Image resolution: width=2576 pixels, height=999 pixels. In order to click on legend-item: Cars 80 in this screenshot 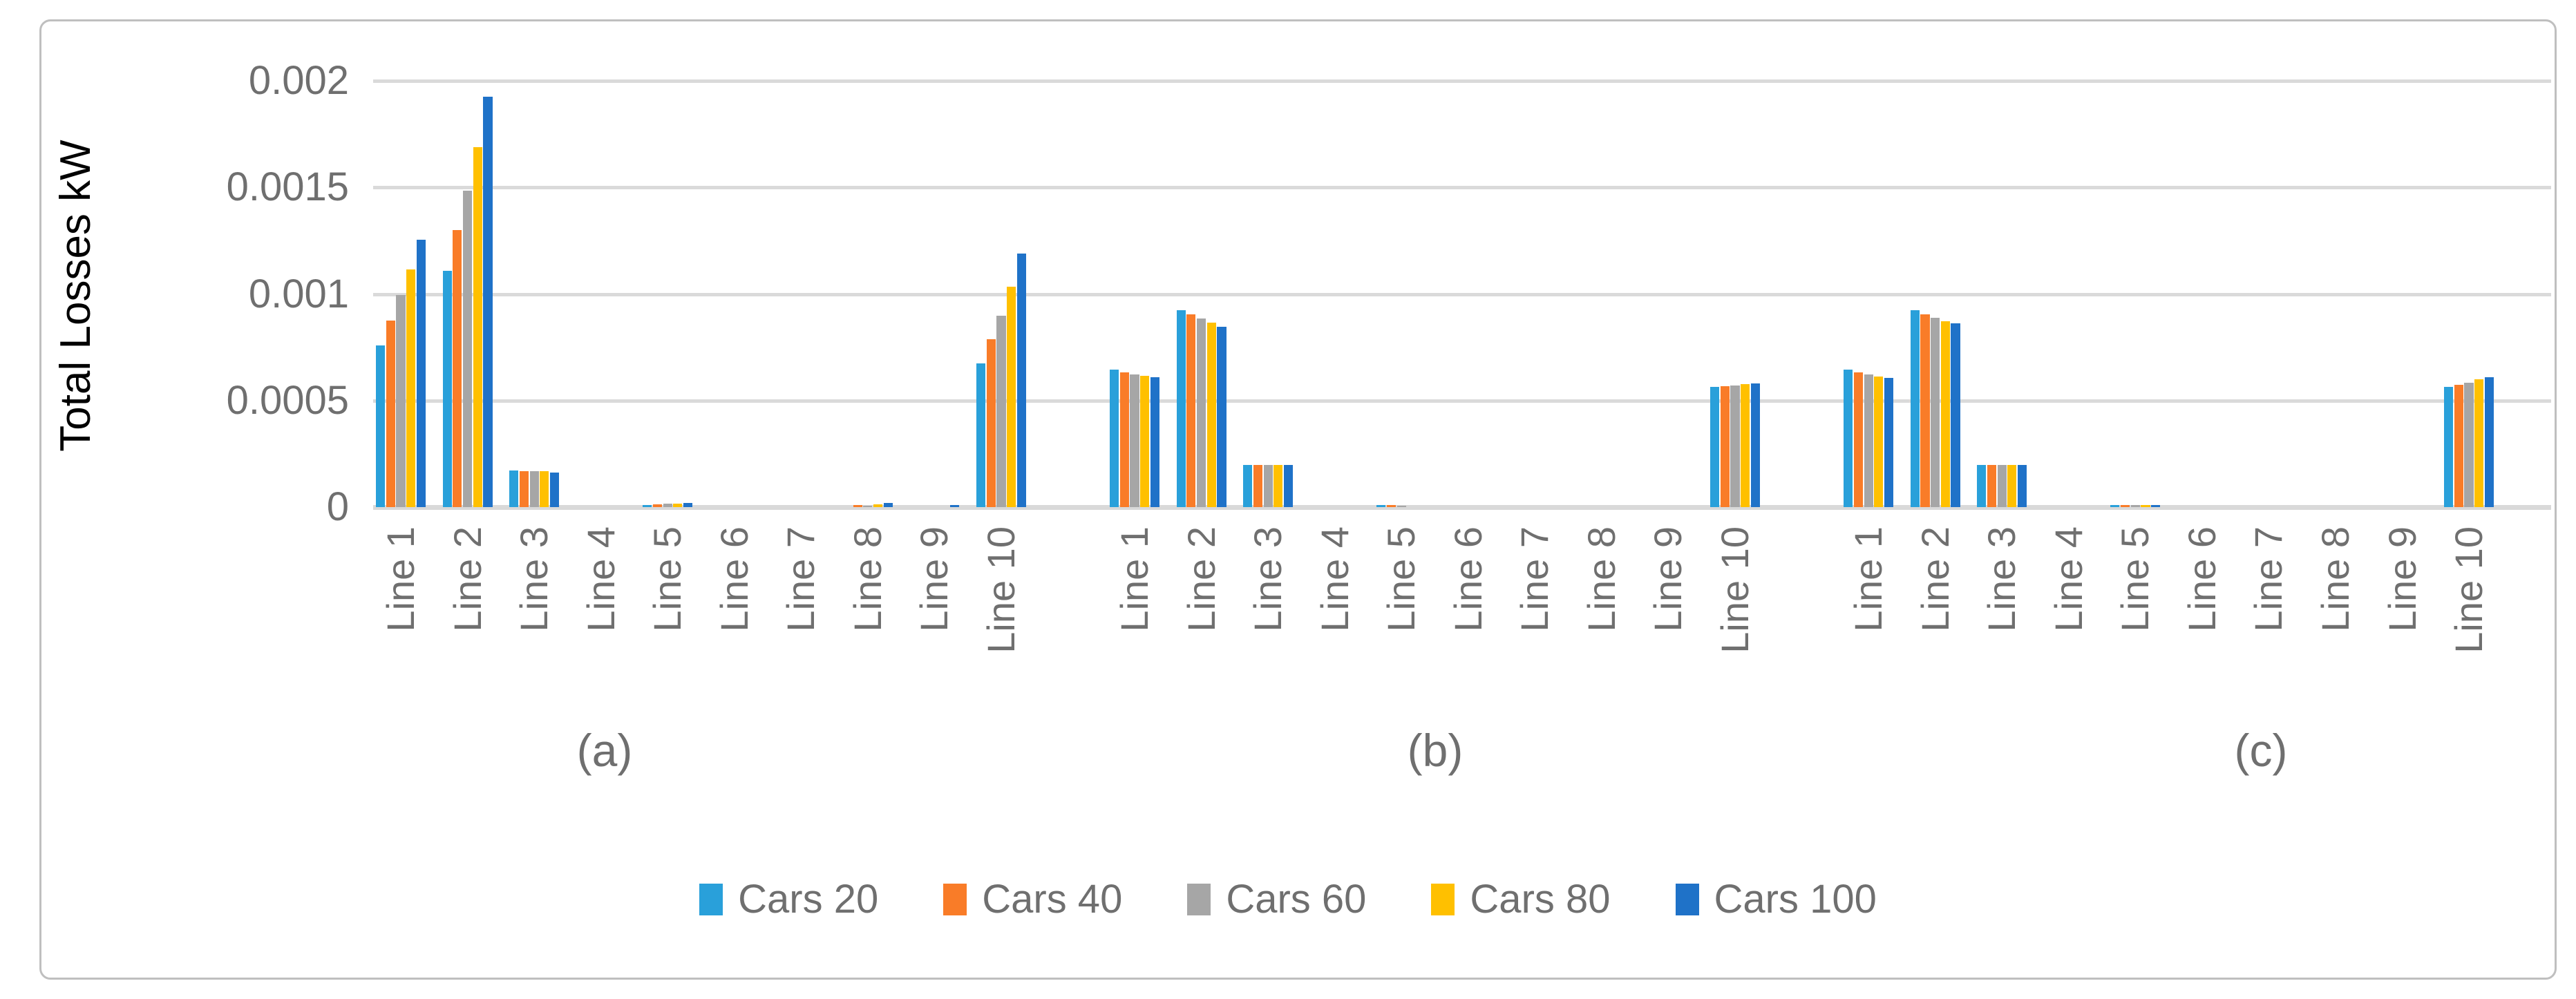, I will do `click(1521, 899)`.